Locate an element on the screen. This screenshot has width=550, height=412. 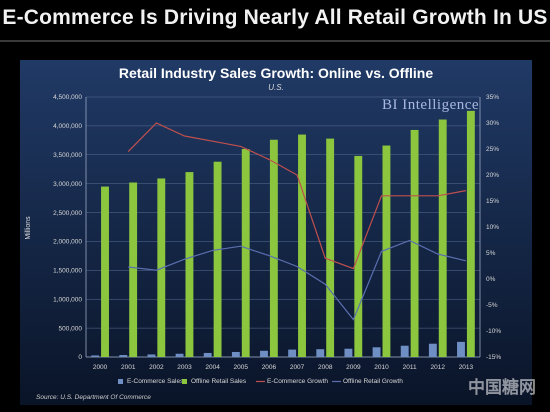
y-tick-label: 4,500,000 is located at coordinates (67, 97).